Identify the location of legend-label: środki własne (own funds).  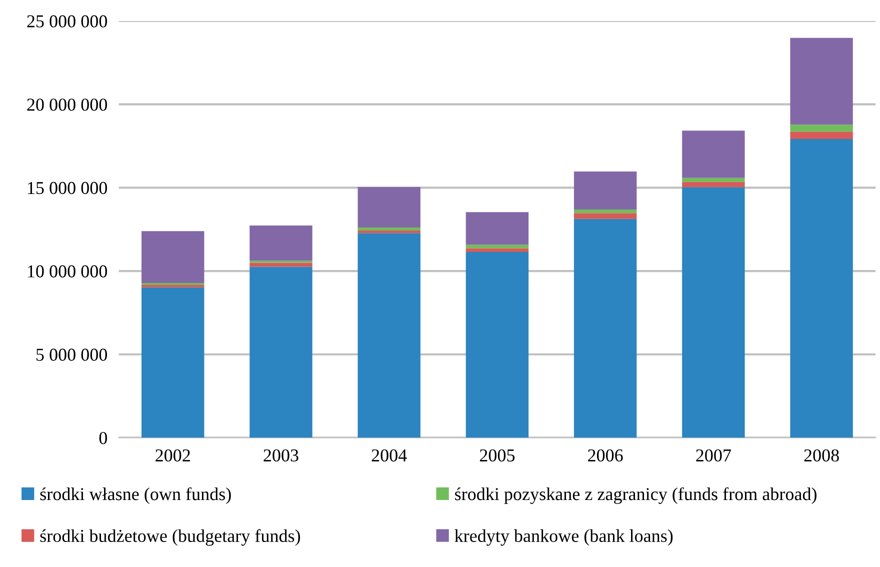
(135, 495).